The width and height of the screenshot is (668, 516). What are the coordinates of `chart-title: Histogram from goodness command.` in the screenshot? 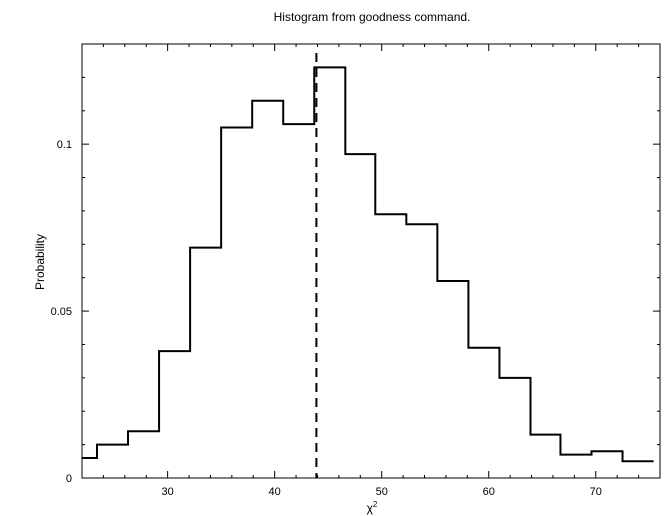 It's located at (372, 17).